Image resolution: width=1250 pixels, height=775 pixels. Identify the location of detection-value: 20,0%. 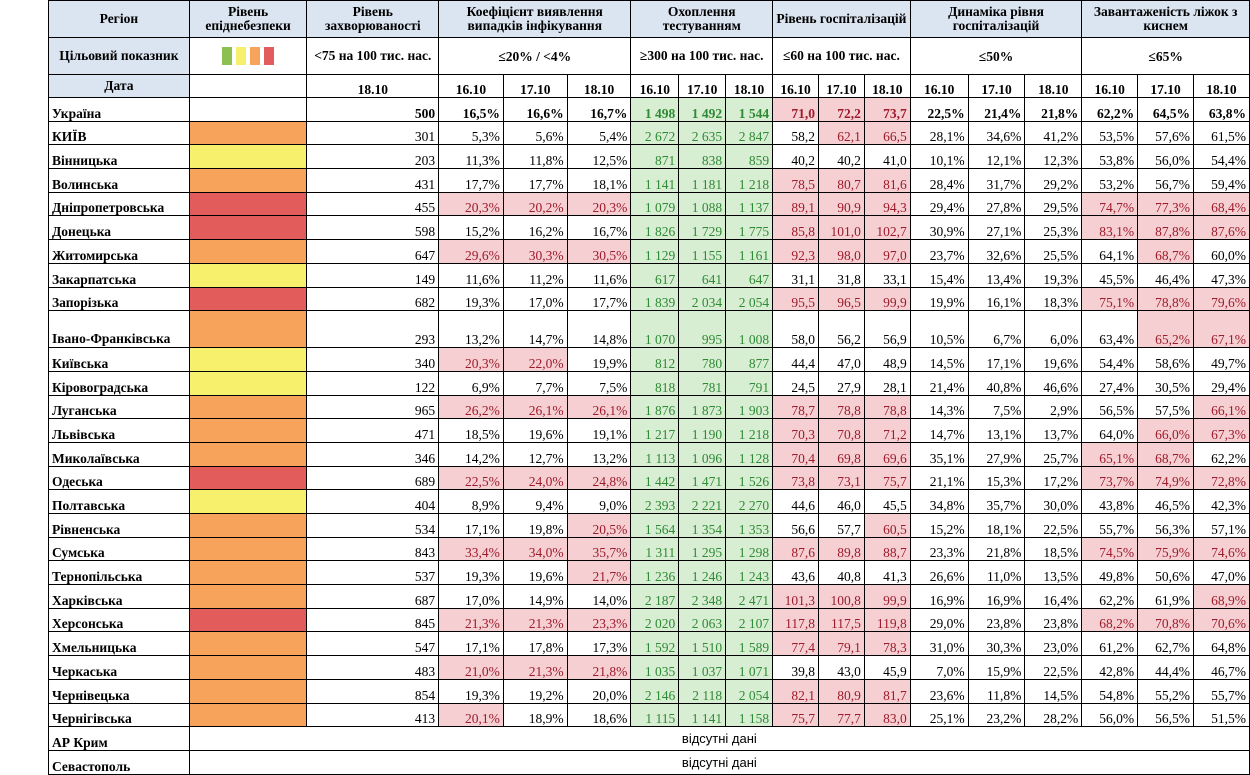
(599, 691).